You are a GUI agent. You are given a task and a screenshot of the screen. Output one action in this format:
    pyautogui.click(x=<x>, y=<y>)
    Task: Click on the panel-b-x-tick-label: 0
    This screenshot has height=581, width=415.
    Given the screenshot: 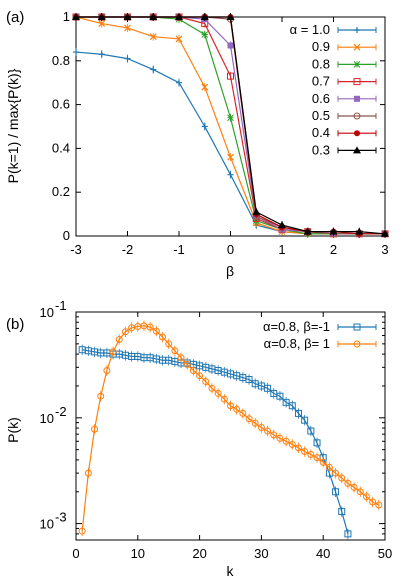 What is the action you would take?
    pyautogui.click(x=75, y=553)
    